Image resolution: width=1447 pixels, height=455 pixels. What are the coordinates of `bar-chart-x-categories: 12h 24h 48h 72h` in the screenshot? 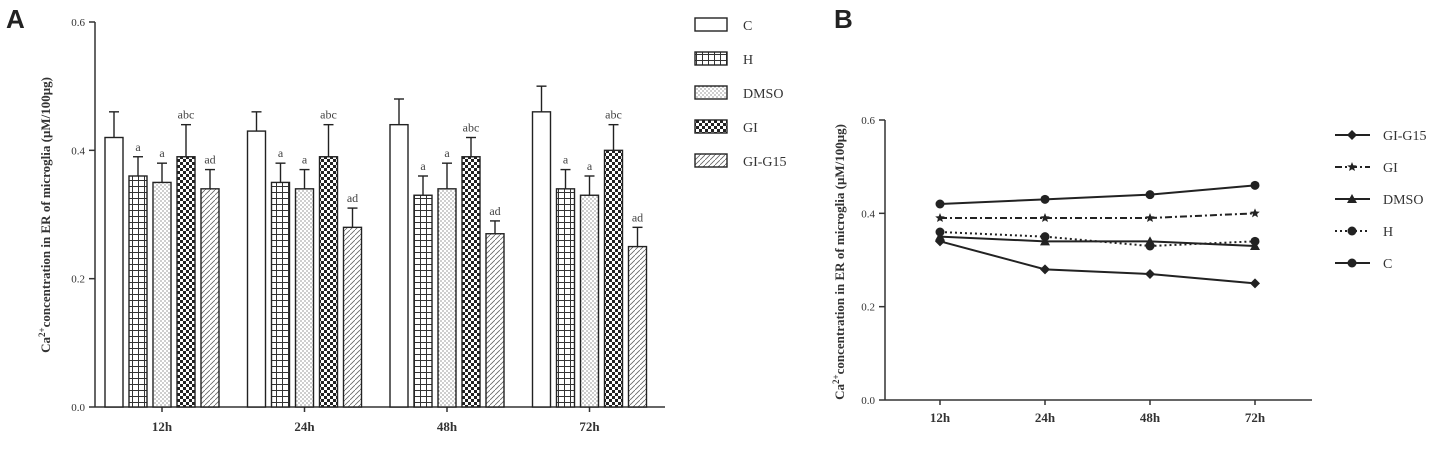 It's located at (376, 420).